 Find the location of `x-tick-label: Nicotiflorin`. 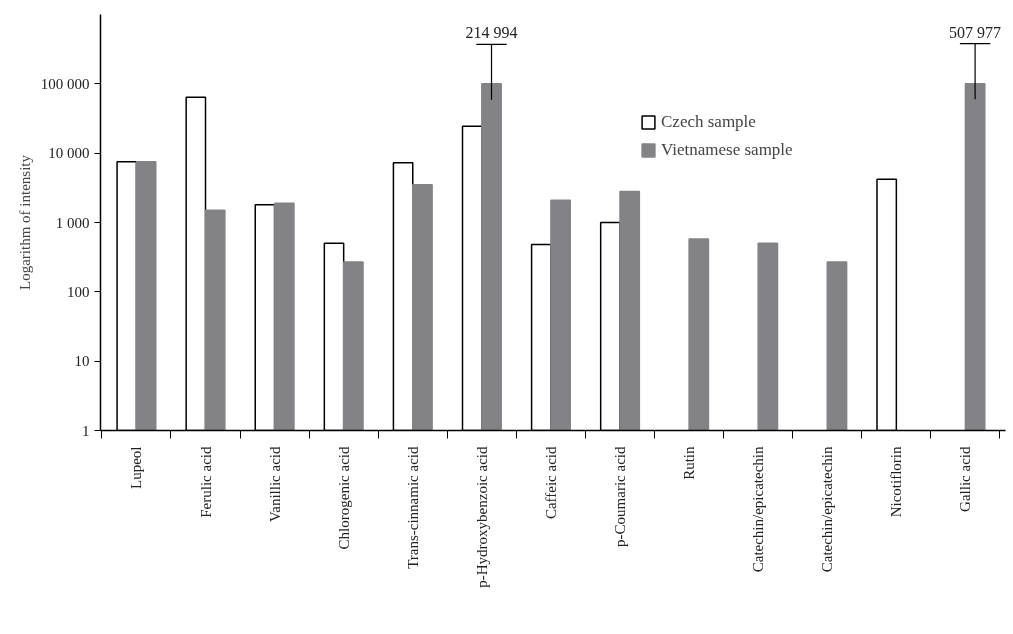

x-tick-label: Nicotiflorin is located at coordinates (896, 482).